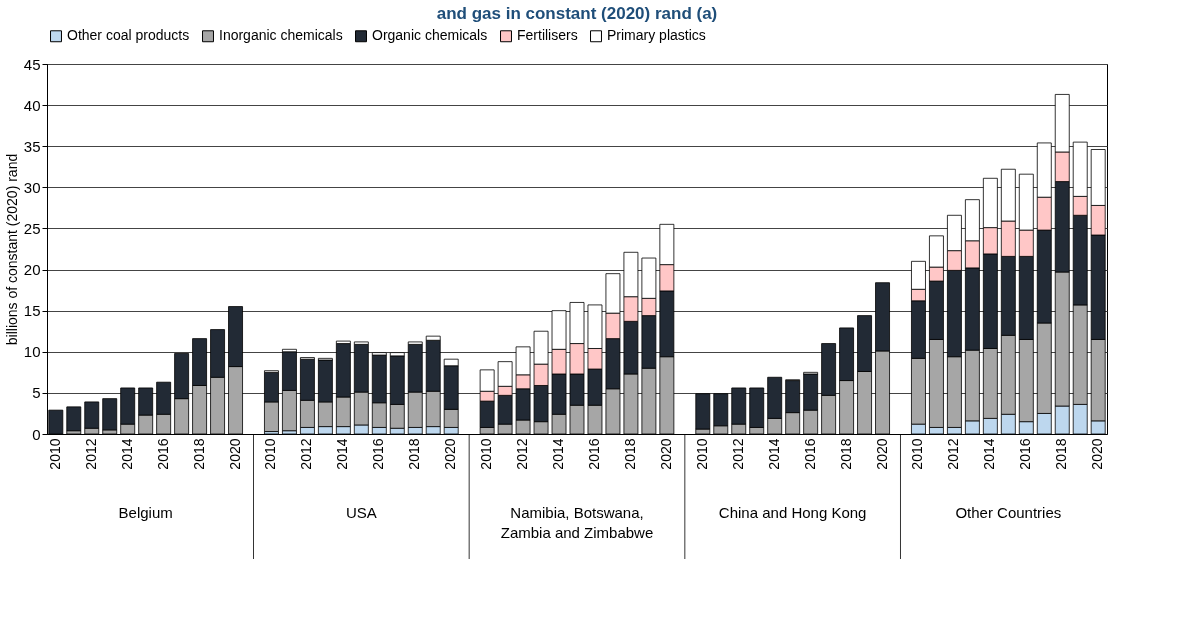 Image resolution: width=1198 pixels, height=632 pixels. What do you see at coordinates (11, 249) in the screenshot?
I see `y-axis-title: billions of constant (2020) rand` at bounding box center [11, 249].